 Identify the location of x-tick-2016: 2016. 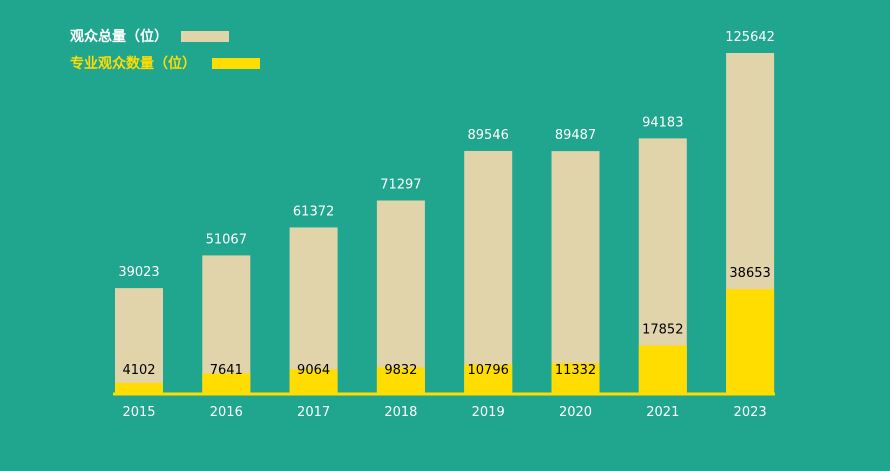
(226, 412).